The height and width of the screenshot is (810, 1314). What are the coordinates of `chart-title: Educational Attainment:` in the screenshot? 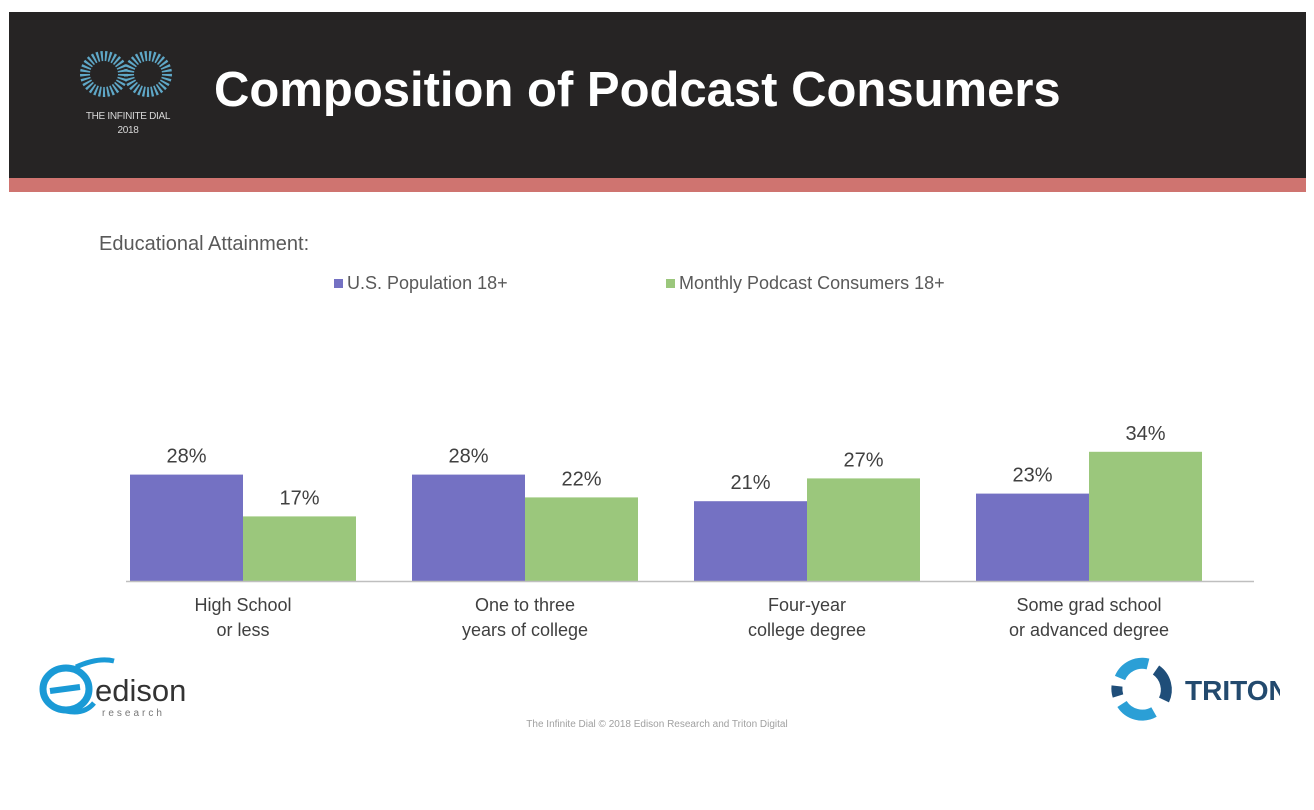 It's located at (204, 244).